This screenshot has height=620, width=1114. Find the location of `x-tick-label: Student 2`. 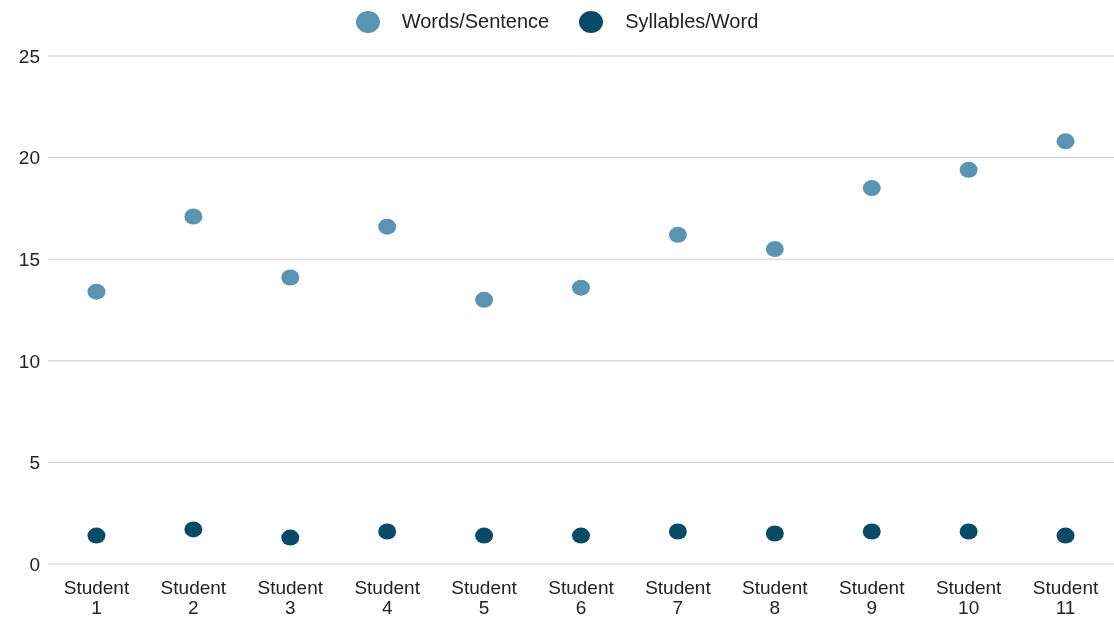

x-tick-label: Student 2 is located at coordinates (193, 597).